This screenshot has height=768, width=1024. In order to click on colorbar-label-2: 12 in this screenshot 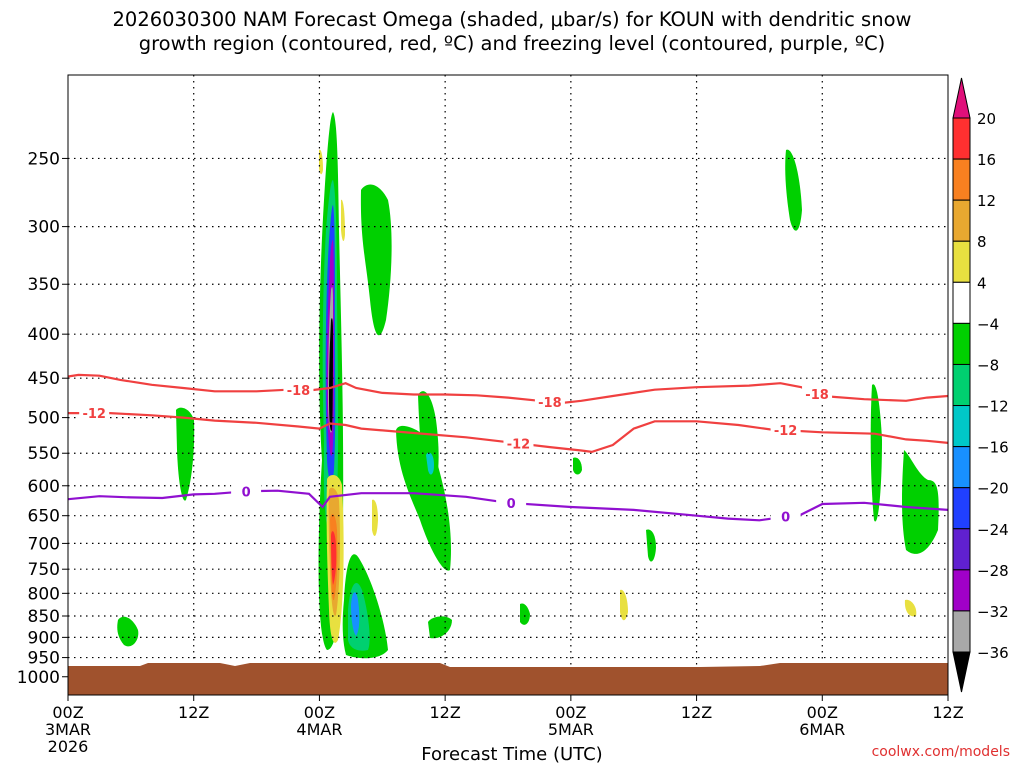, I will do `click(986, 201)`.